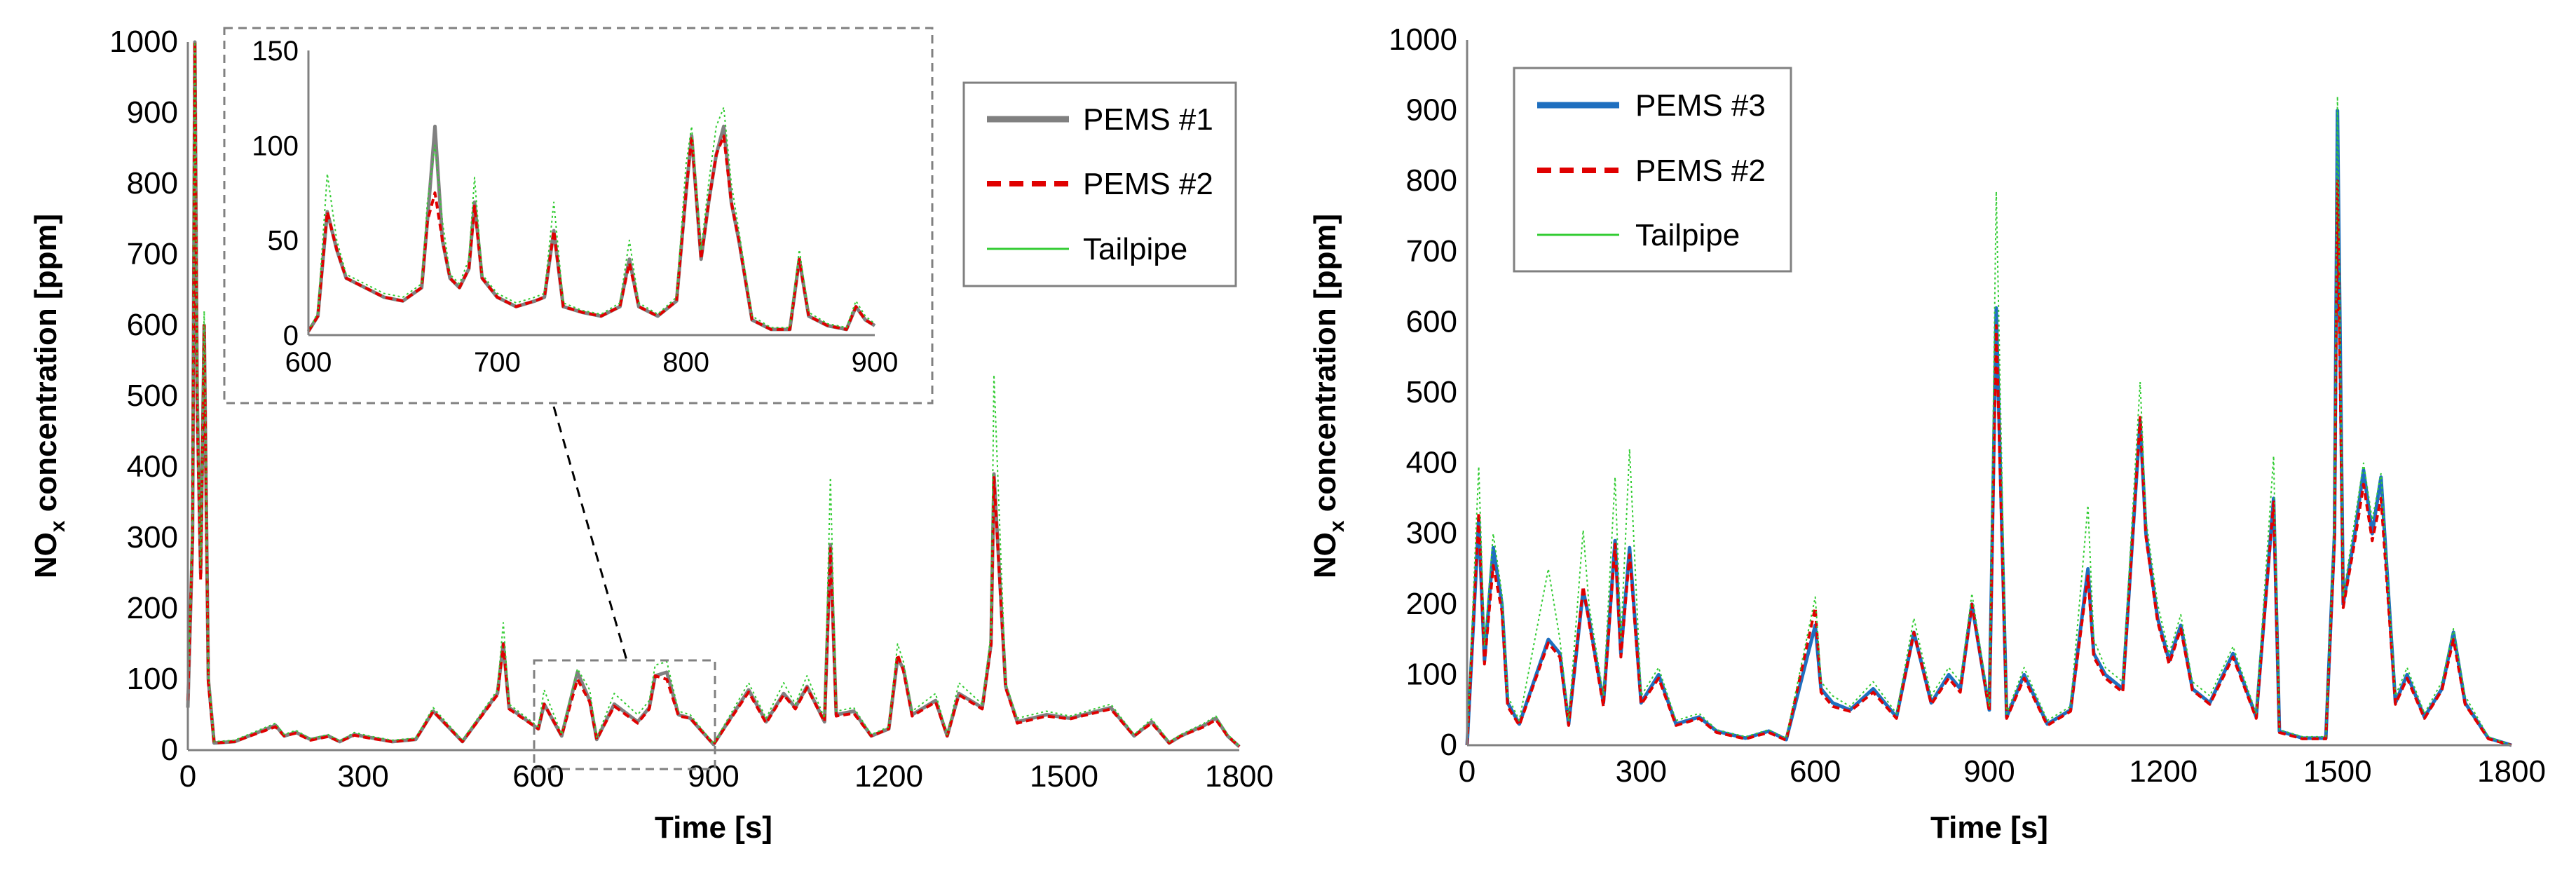 The width and height of the screenshot is (2576, 877). I want to click on left-legend, so click(1099, 184).